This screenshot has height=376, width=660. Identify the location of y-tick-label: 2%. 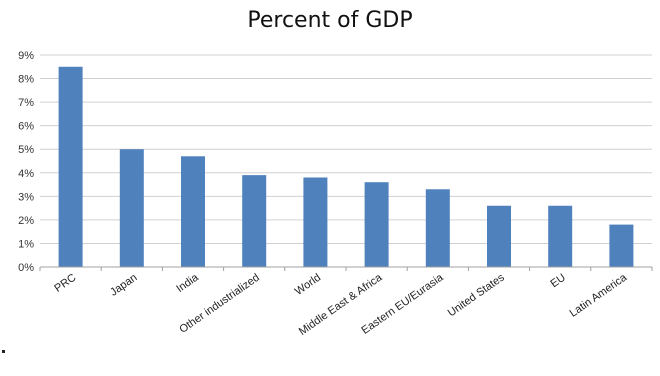
(26, 221).